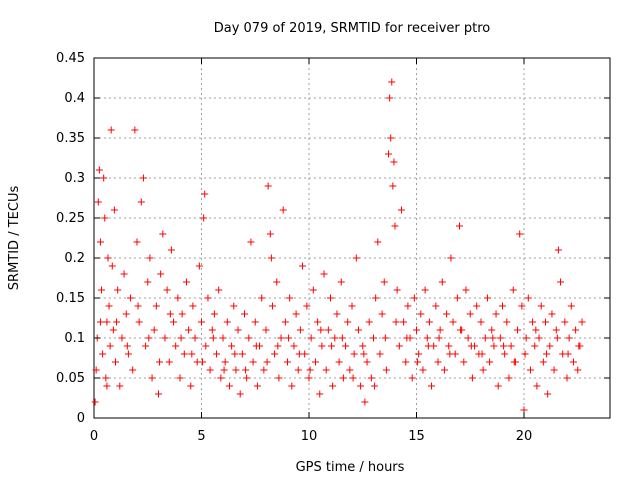 The image size is (640, 480). I want to click on x-tick-label: 5, so click(201, 436).